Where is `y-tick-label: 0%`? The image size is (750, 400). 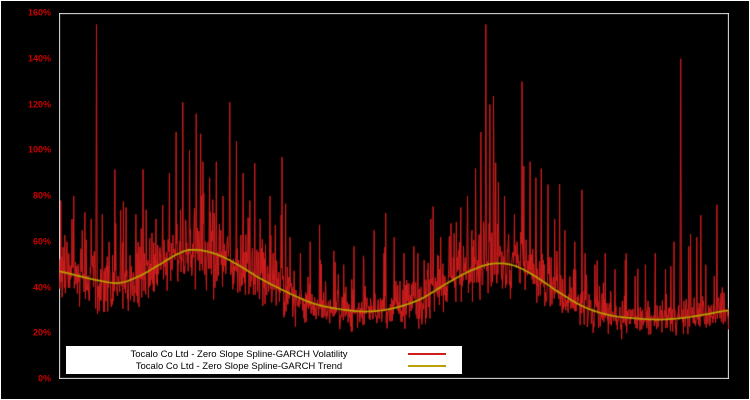
y-tick-label: 0% is located at coordinates (44, 378).